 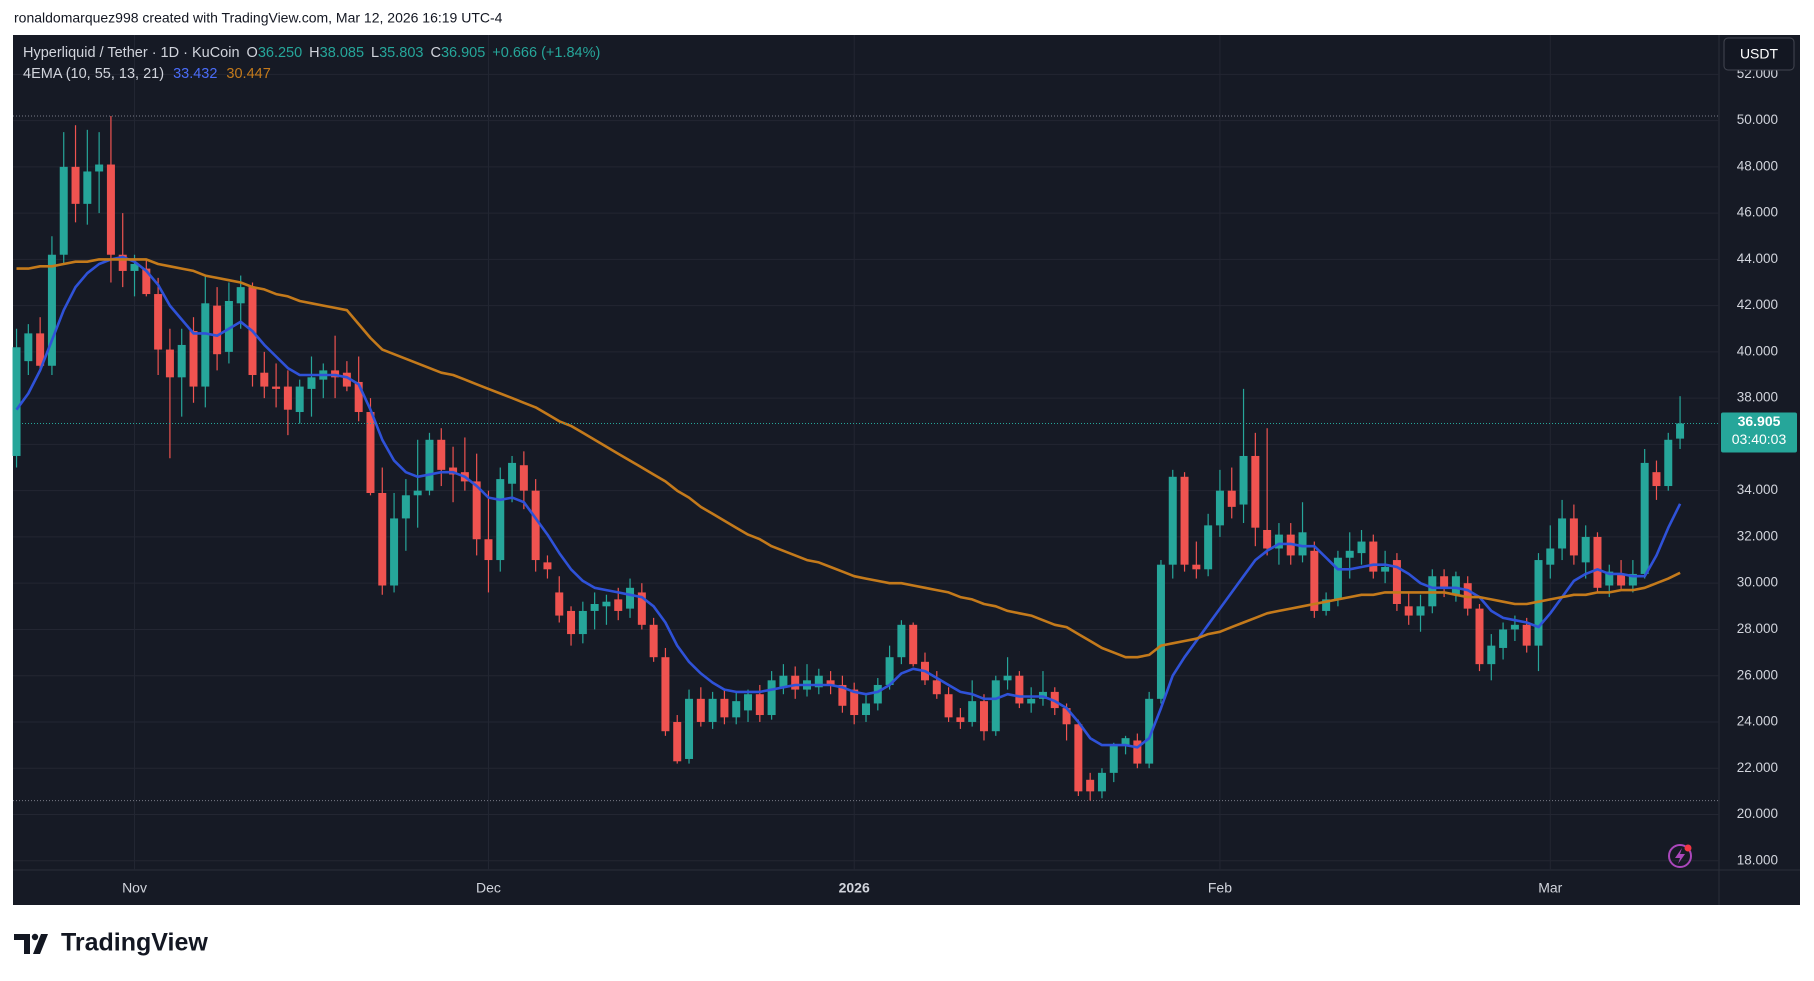 I want to click on indicator-legend: 4EMA (10, 55, 13, 21) 33.432 30.447, so click(x=147, y=74).